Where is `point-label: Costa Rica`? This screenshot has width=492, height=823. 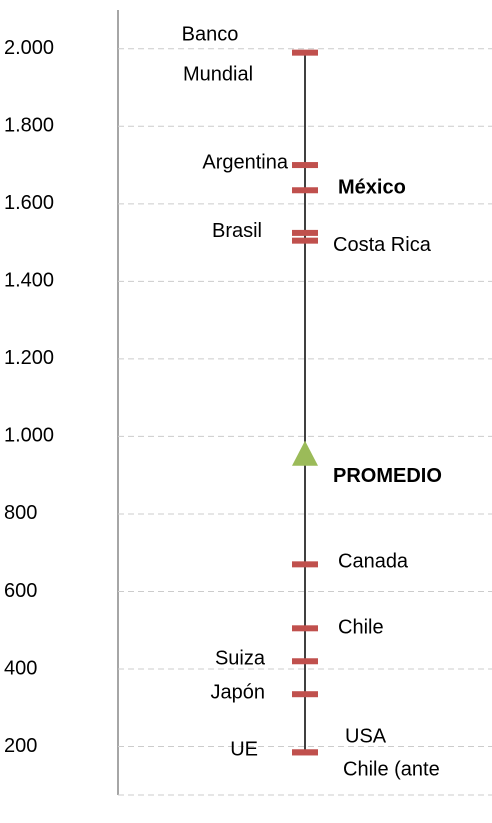 point-label: Costa Rica is located at coordinates (382, 245).